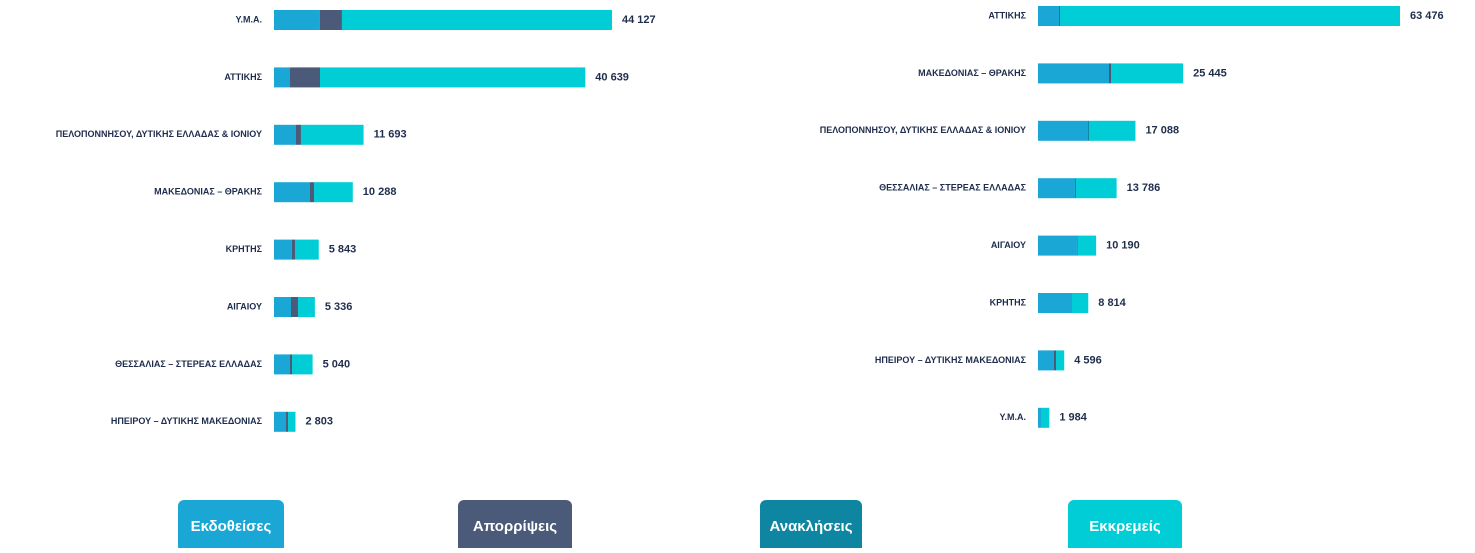 This screenshot has height=553, width=1475. Describe the element at coordinates (339, 307) in the screenshot. I see `total-label: 5 336` at that location.